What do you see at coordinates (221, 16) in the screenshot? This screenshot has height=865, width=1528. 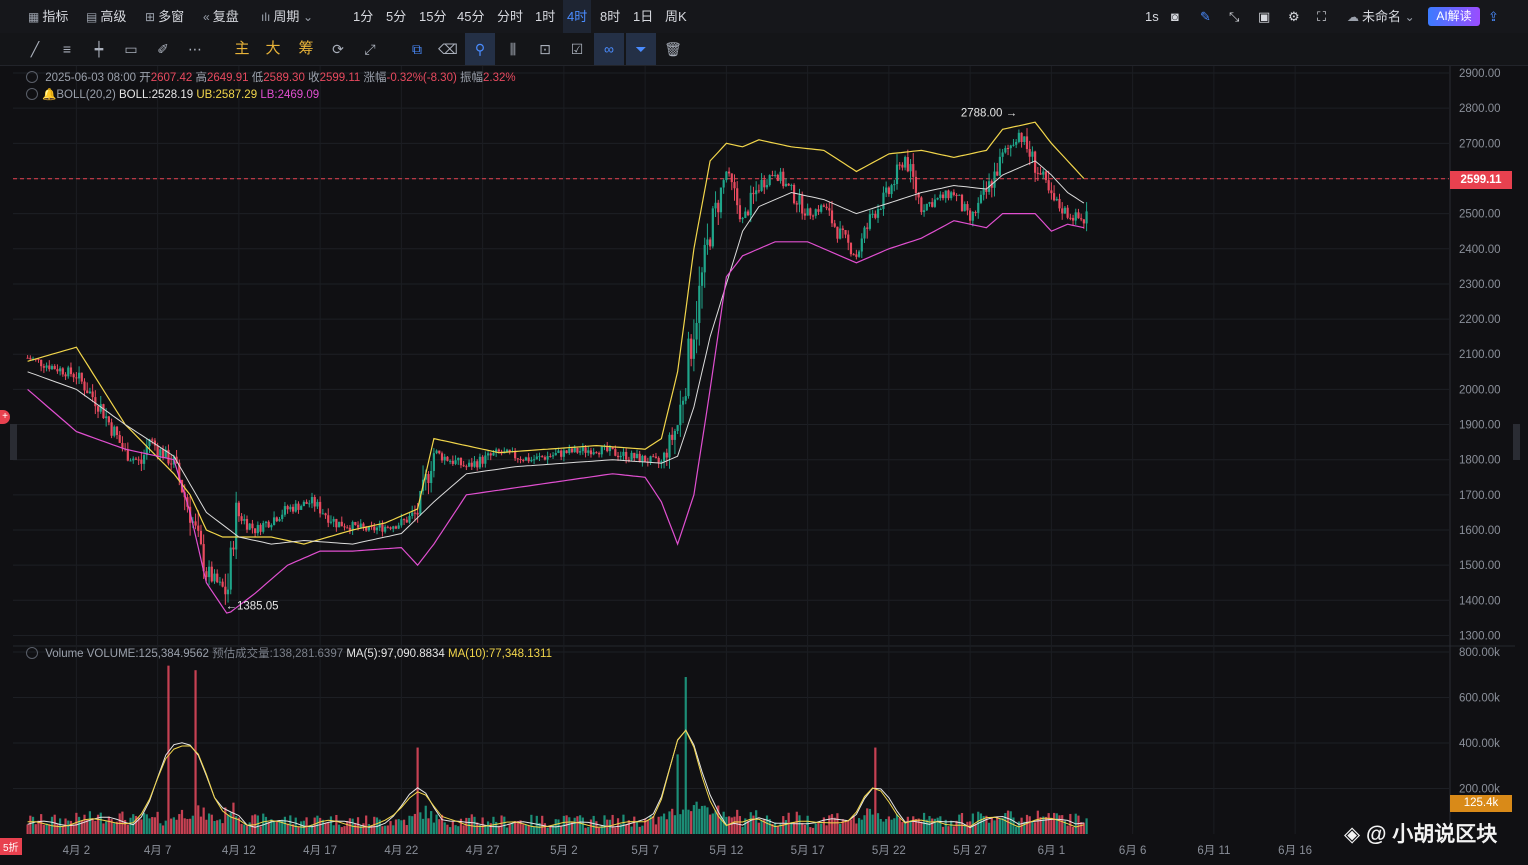 I see `replay-button: «复盘` at bounding box center [221, 16].